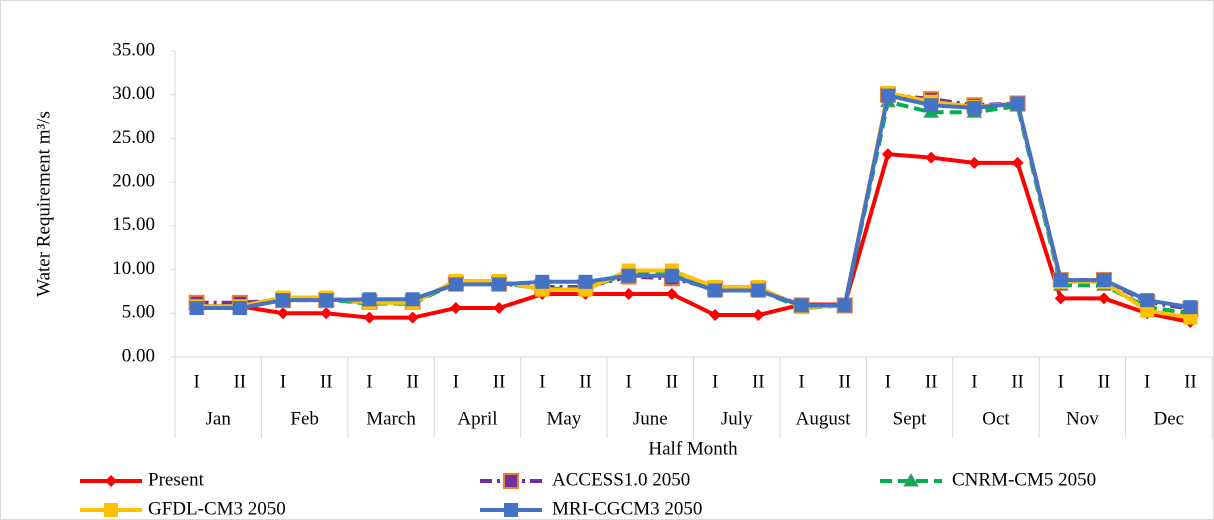 The image size is (1214, 520). I want to click on month-label: March, so click(391, 418).